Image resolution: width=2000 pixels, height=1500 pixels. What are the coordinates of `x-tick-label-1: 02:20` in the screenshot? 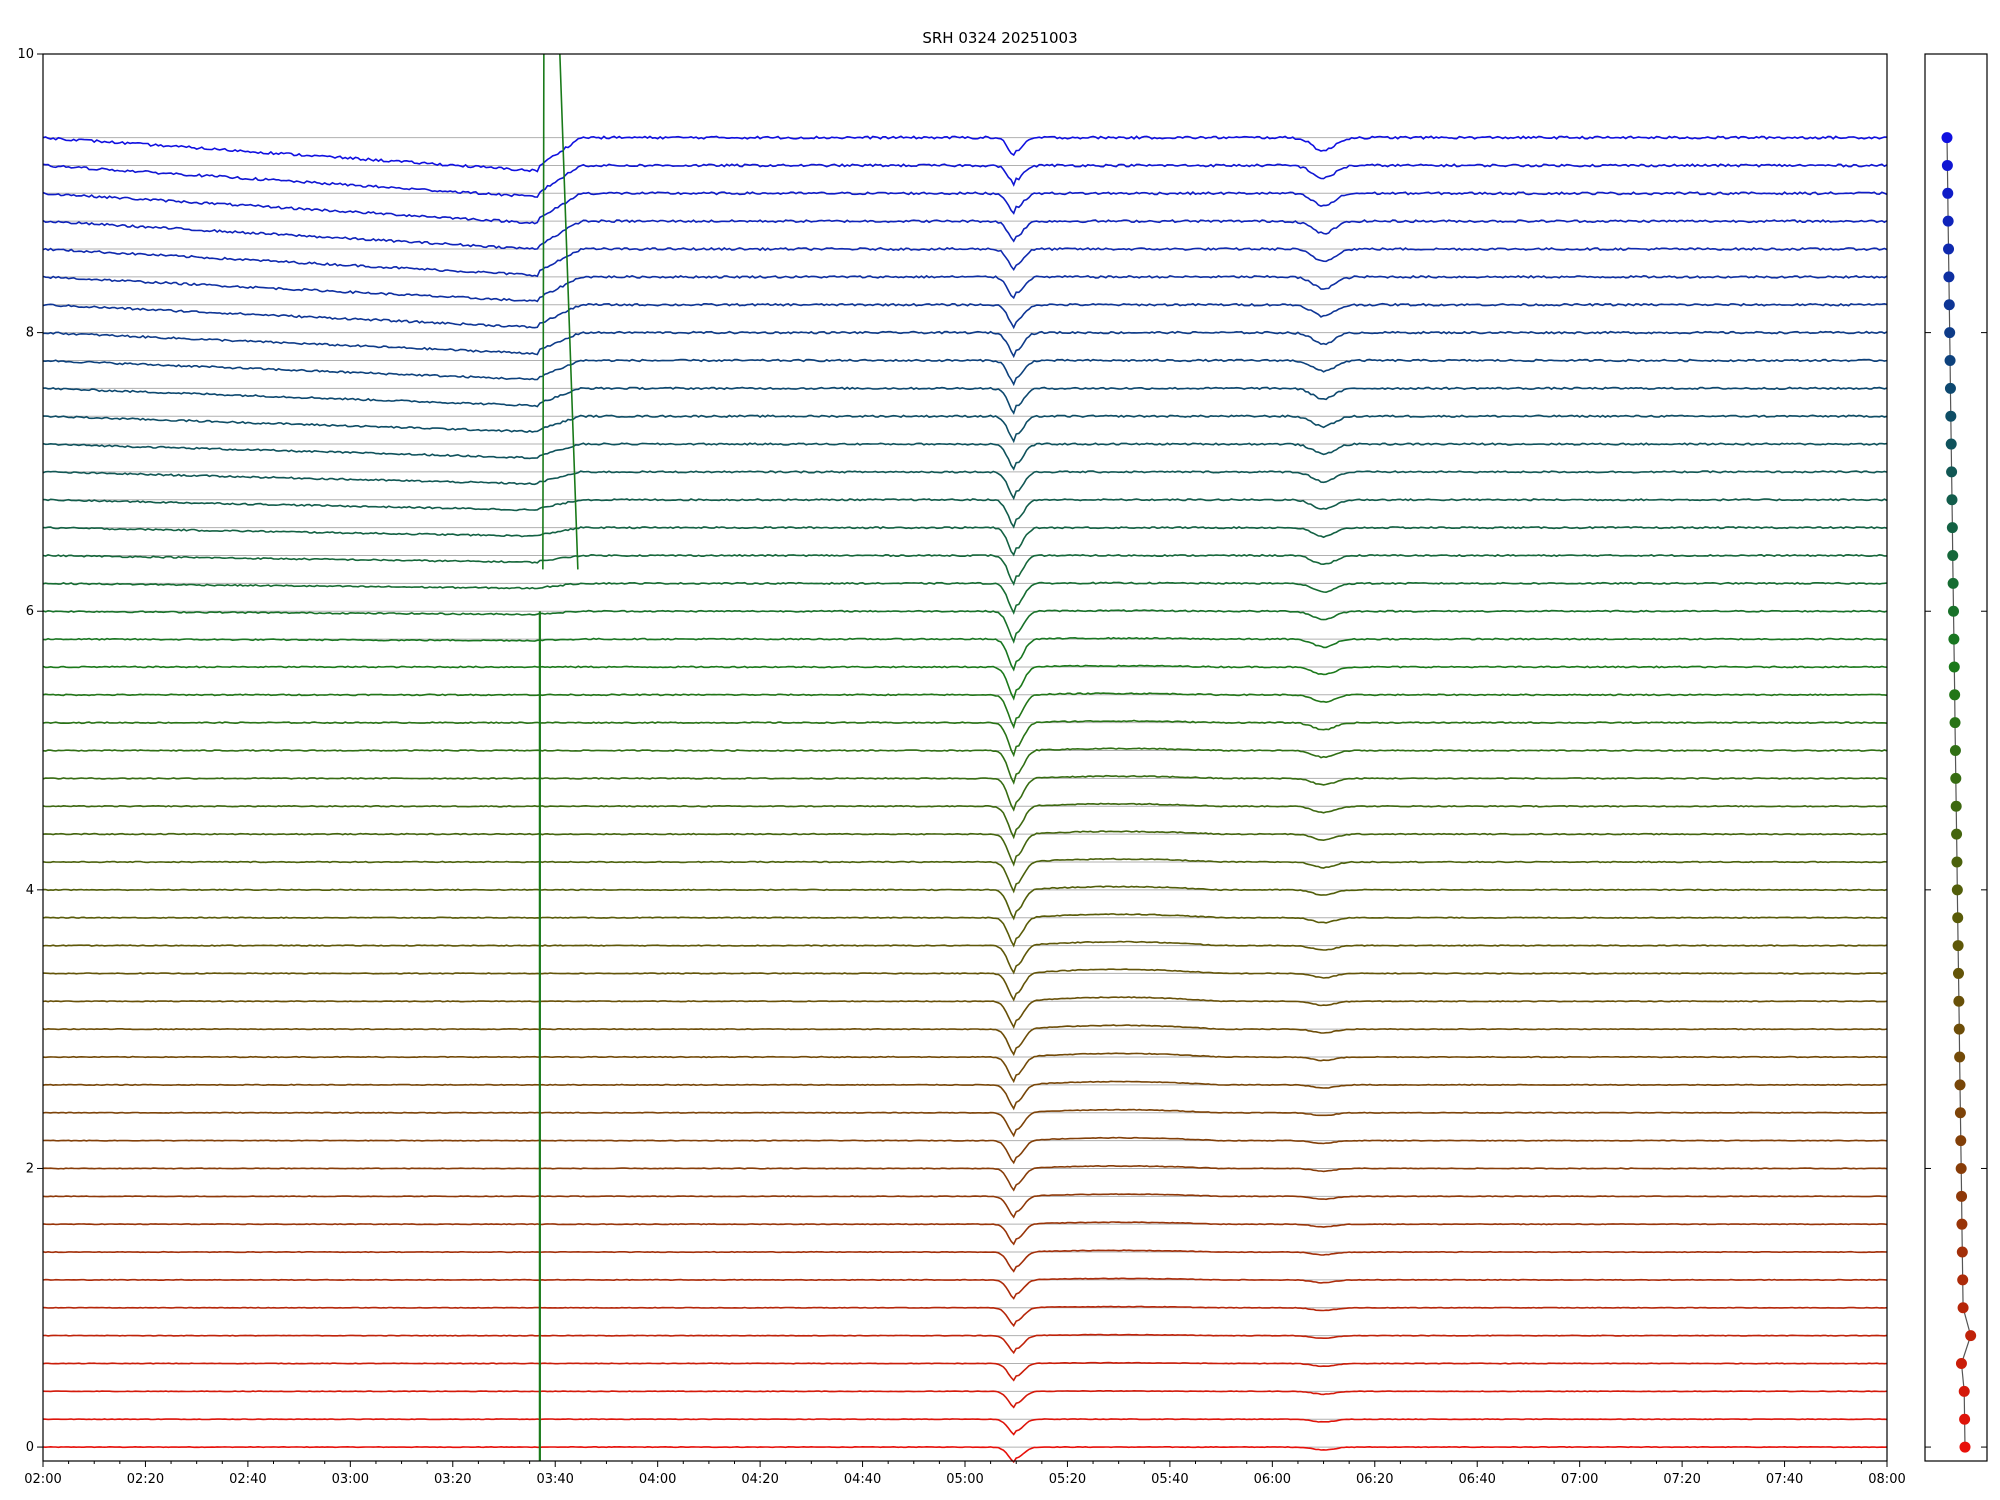 It's located at (145, 1479).